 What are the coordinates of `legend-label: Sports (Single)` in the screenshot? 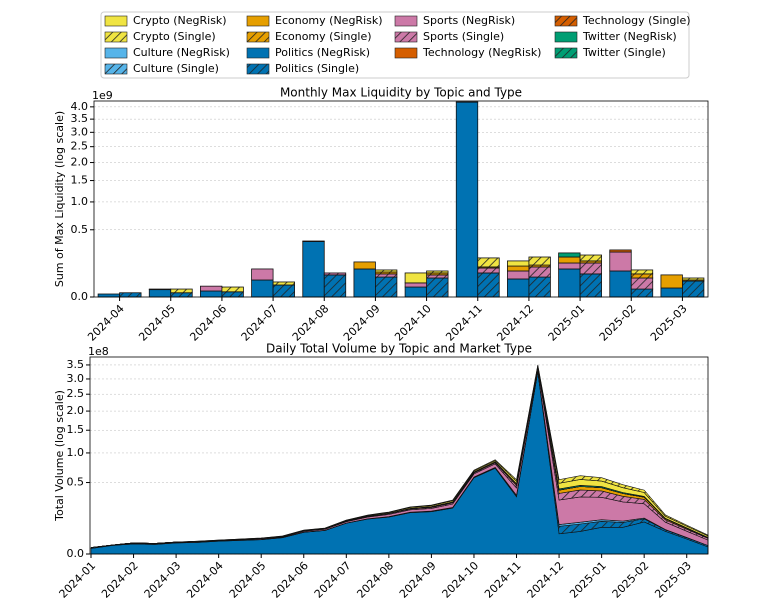 It's located at (463, 36).